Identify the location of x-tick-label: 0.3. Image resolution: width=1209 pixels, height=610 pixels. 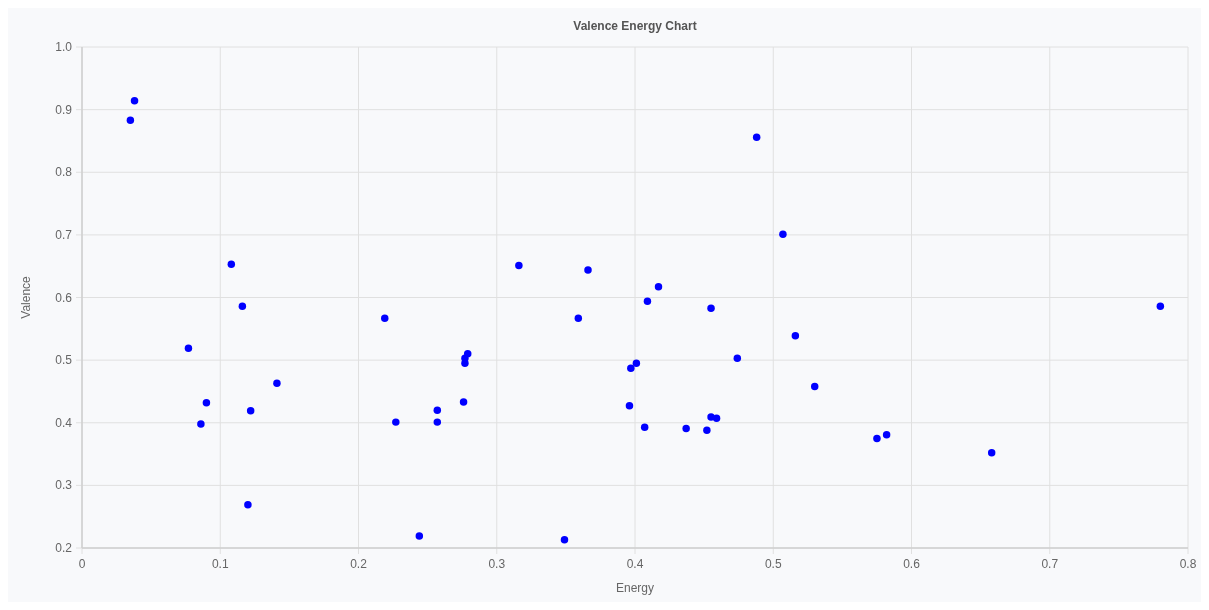
(497, 564).